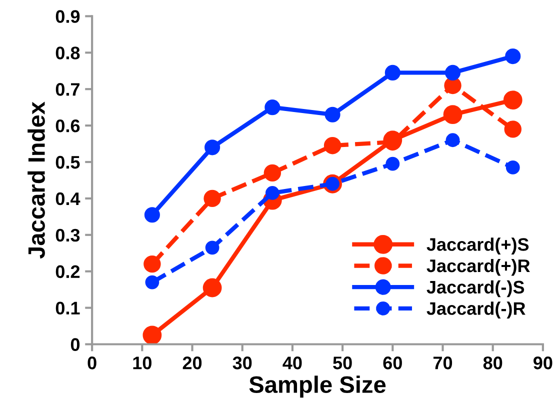  What do you see at coordinates (75, 344) in the screenshot?
I see `y-tick-label: 0` at bounding box center [75, 344].